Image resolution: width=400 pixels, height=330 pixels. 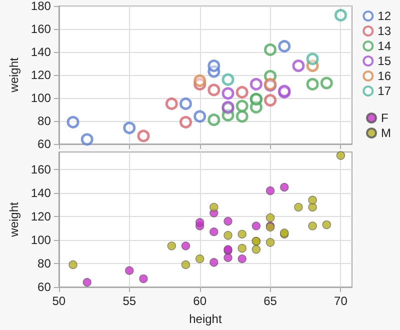 What do you see at coordinates (205, 319) in the screenshot?
I see `x-axis-title: height` at bounding box center [205, 319].